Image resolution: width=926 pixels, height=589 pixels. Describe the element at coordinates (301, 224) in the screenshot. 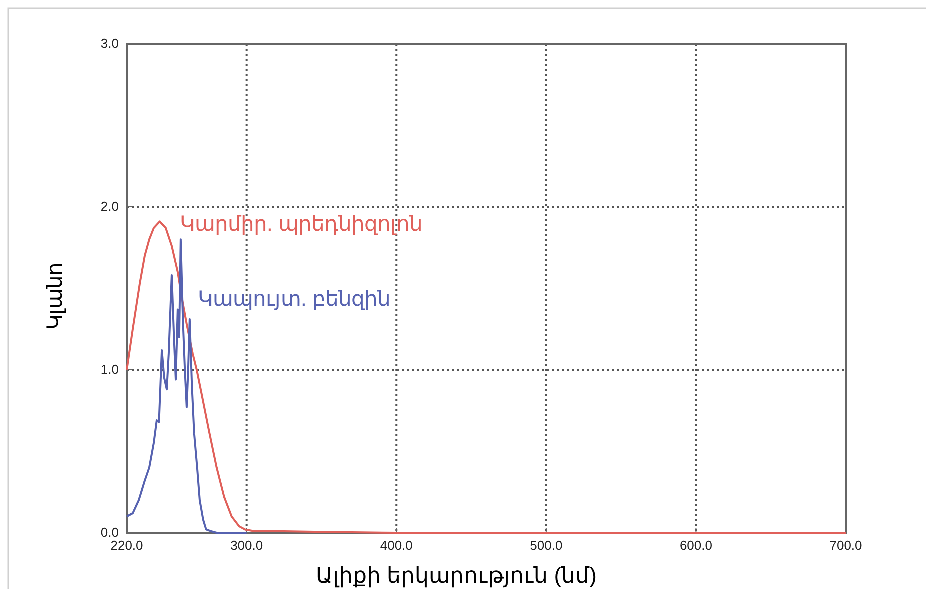

I see `series-label: Կարմիր. պրեդնիզոլոն` at that location.